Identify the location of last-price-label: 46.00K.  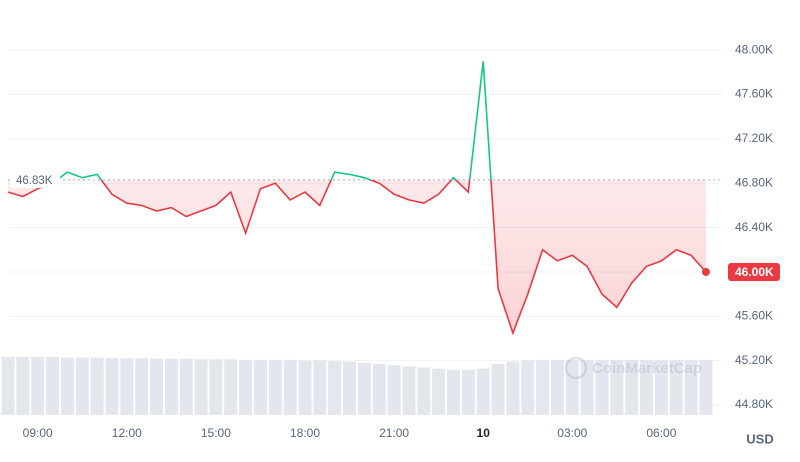
(754, 272).